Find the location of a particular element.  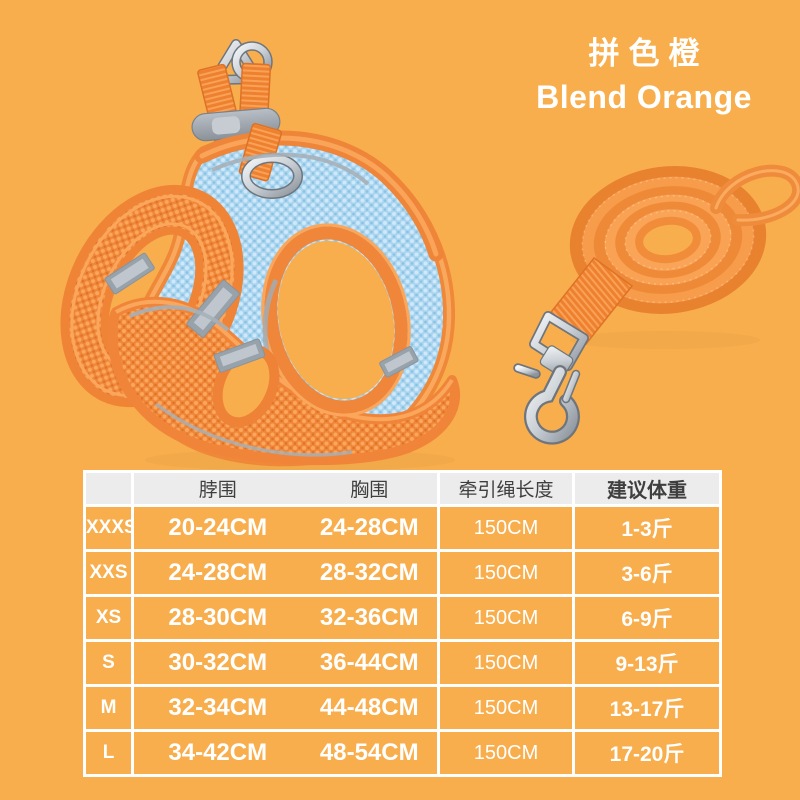

variant-title-en: Blend Orange is located at coordinates (644, 96).